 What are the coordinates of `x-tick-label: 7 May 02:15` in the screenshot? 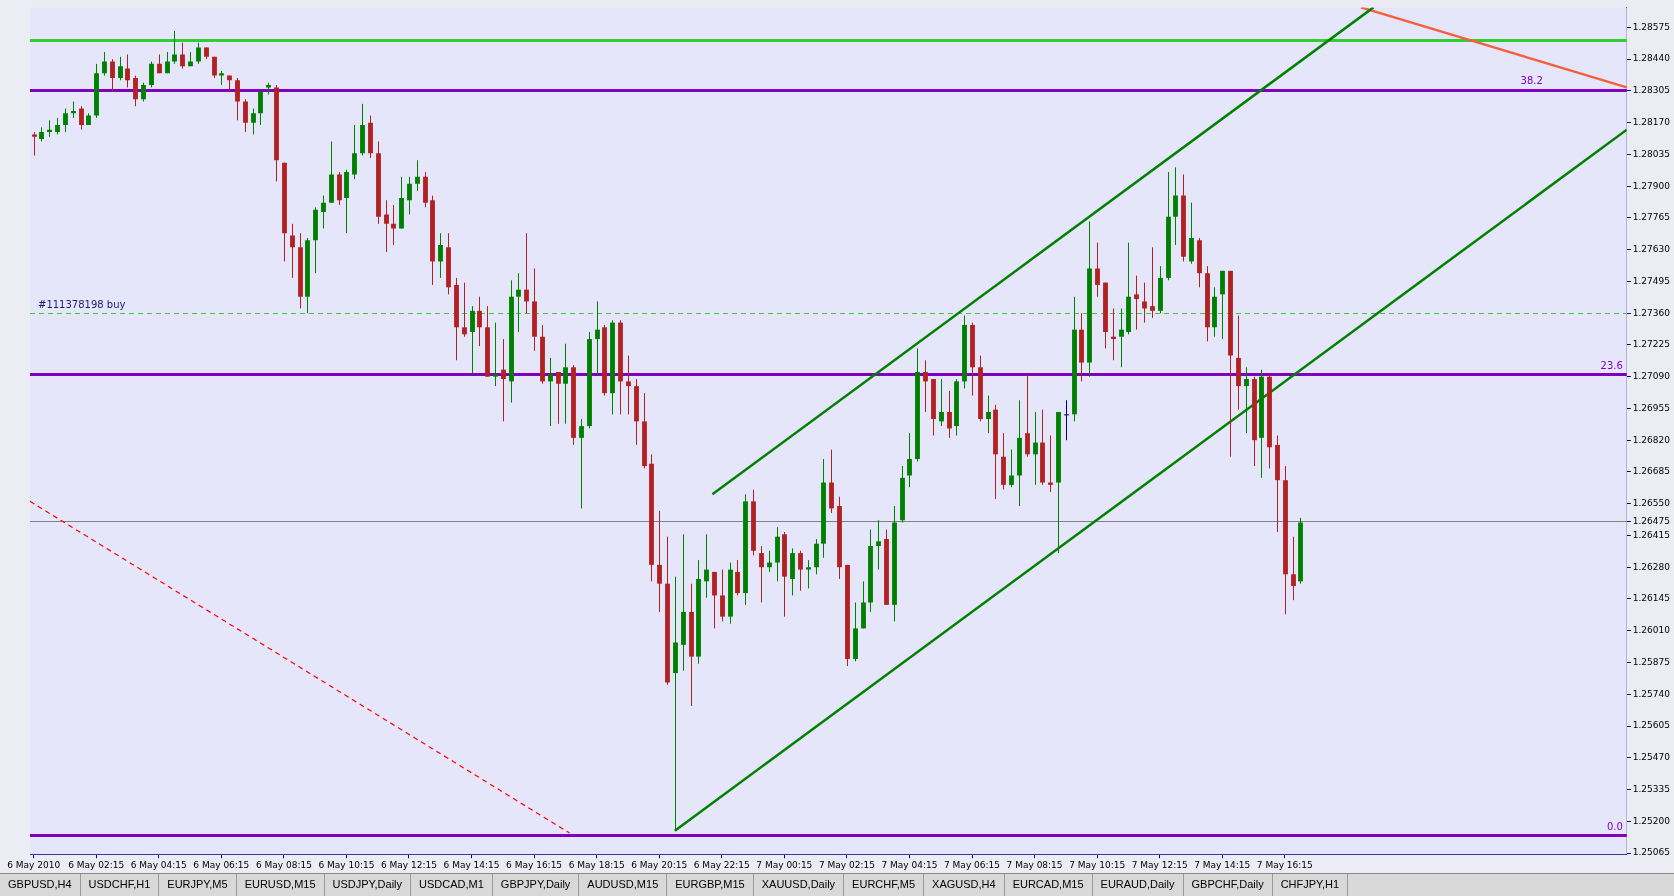 It's located at (846, 864).